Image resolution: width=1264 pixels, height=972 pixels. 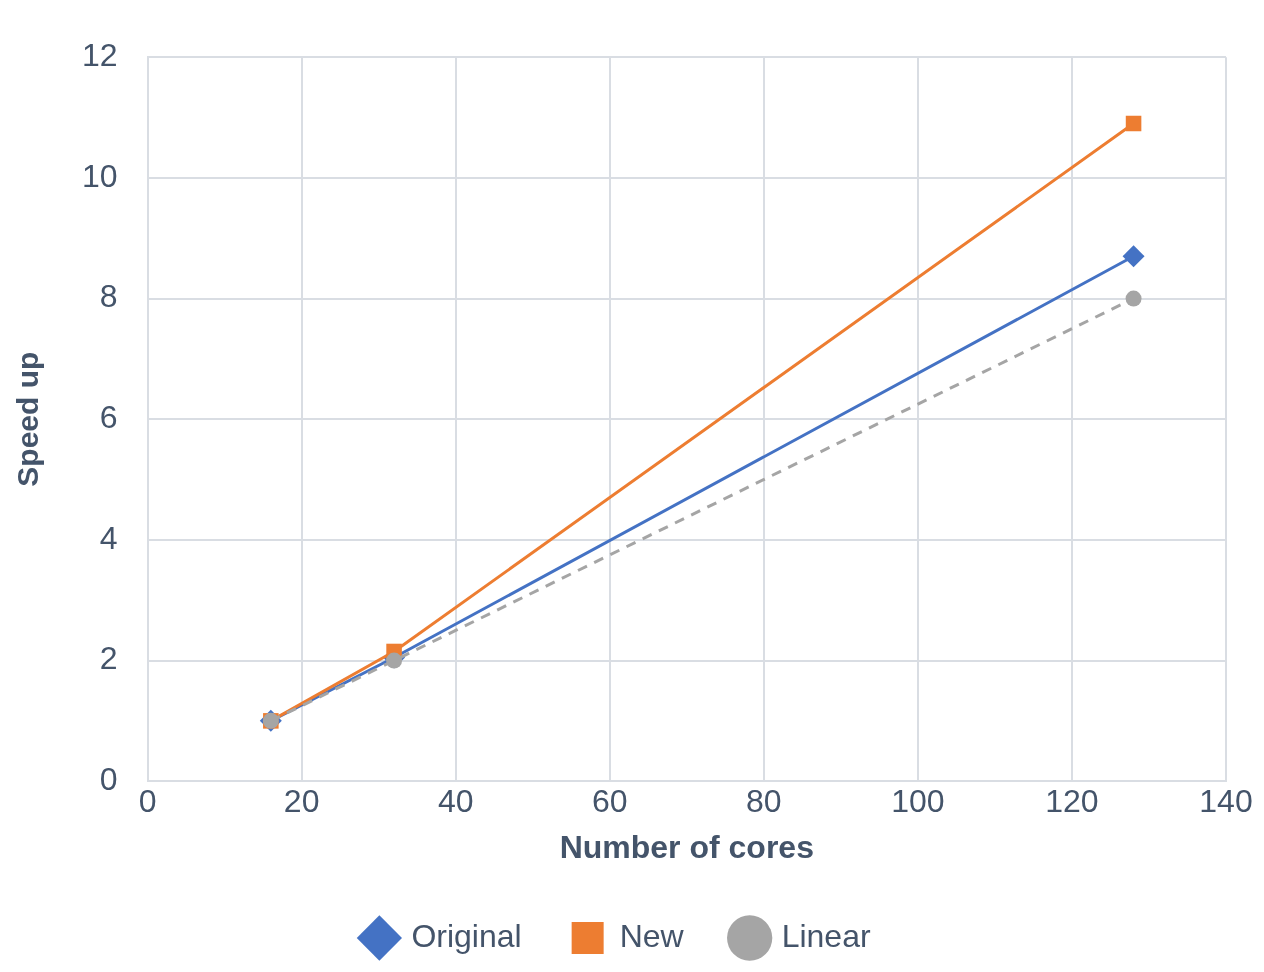 I want to click on y-tick-label: 10, so click(x=100, y=175).